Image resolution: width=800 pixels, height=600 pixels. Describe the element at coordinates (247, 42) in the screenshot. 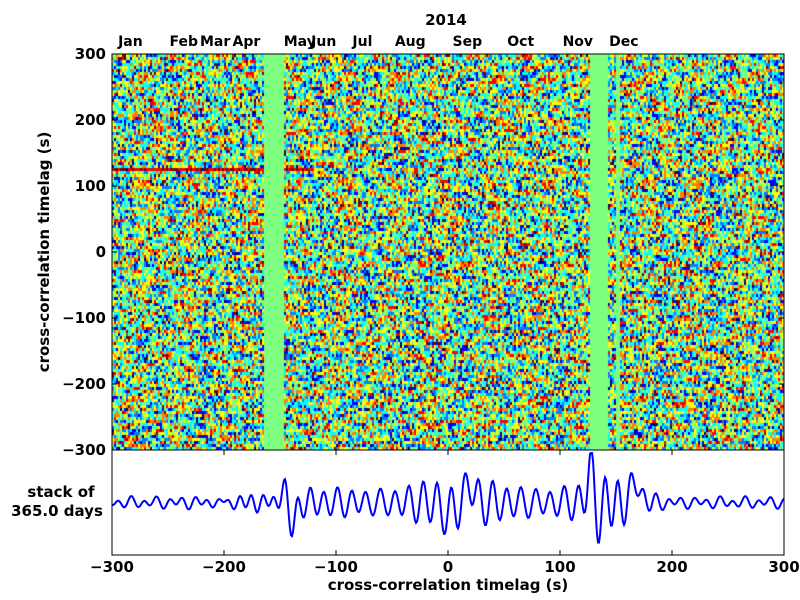

I see `month-label: Apr` at that location.